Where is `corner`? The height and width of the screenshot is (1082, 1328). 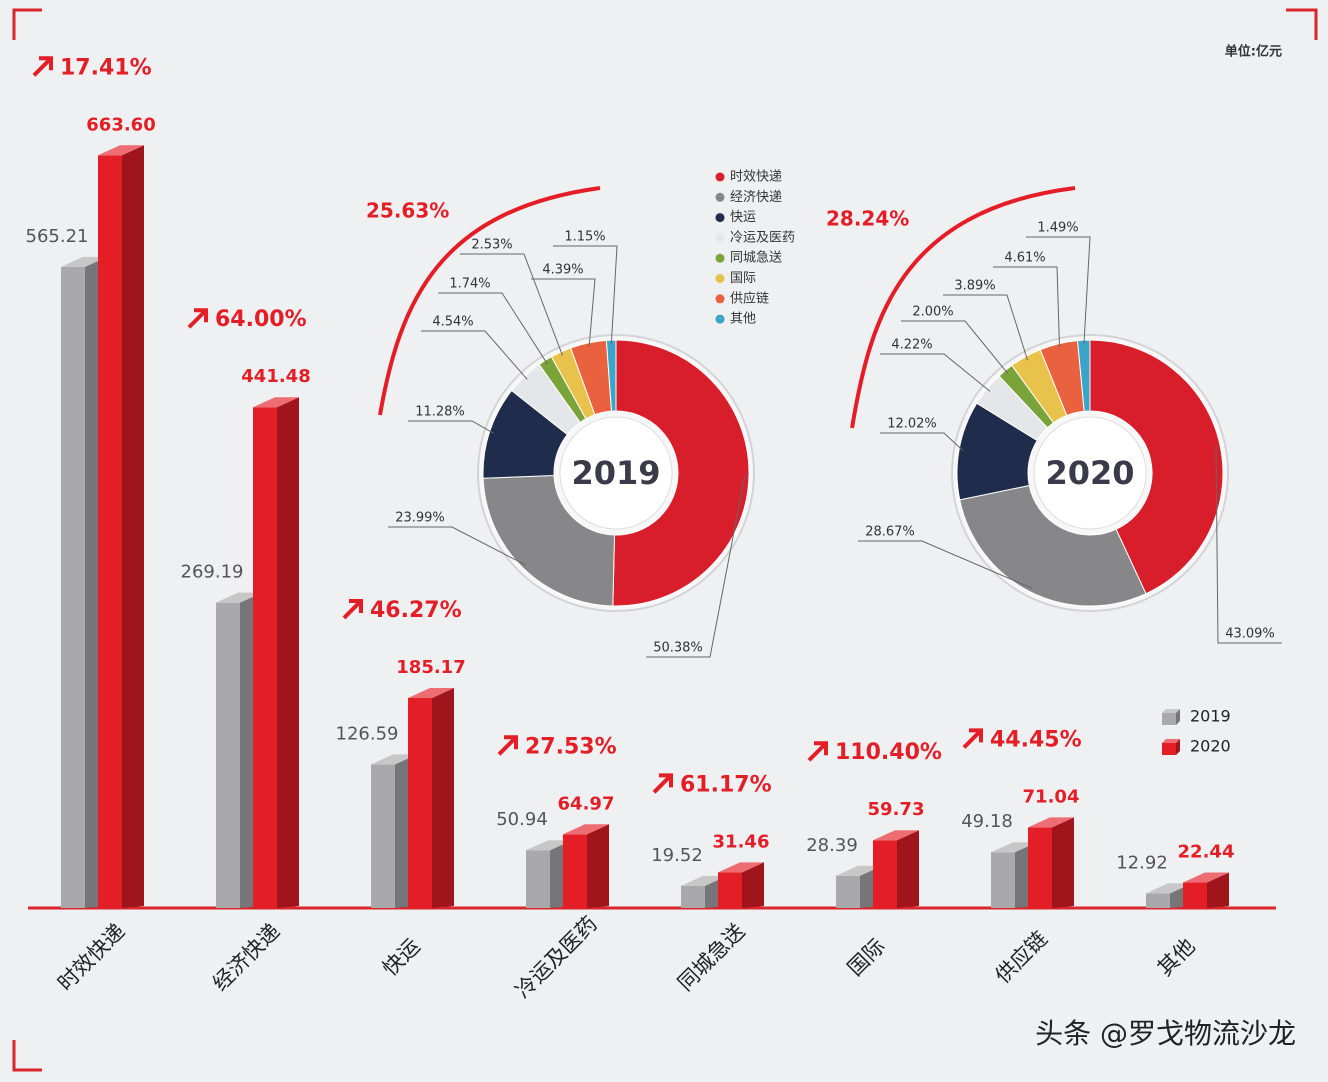
corner is located at coordinates (27, 24).